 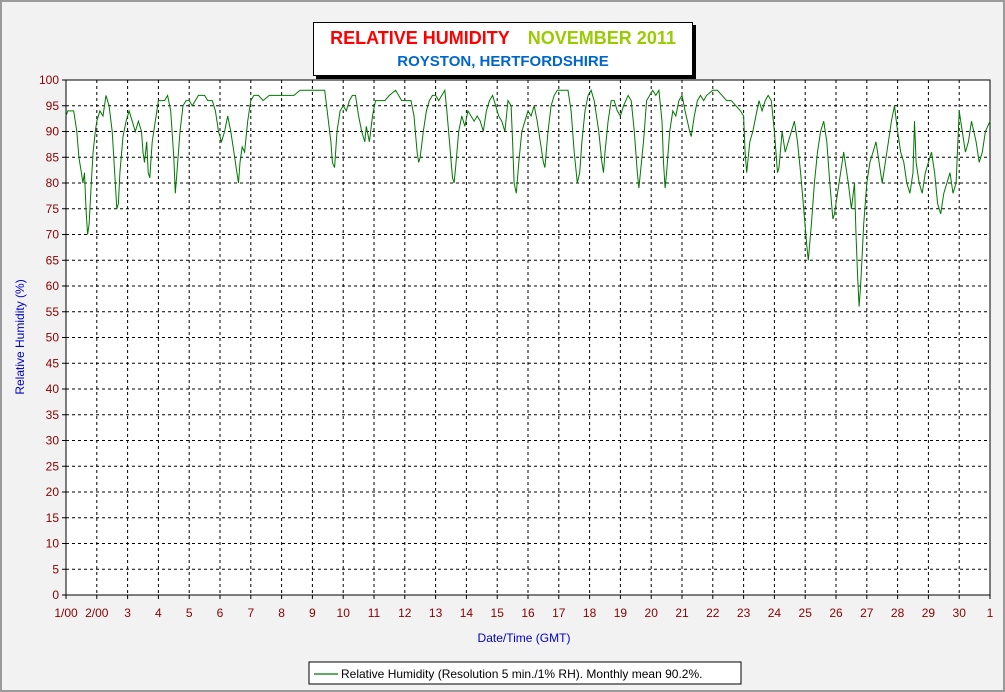 What do you see at coordinates (528, 613) in the screenshot?
I see `x-tick-label: 16` at bounding box center [528, 613].